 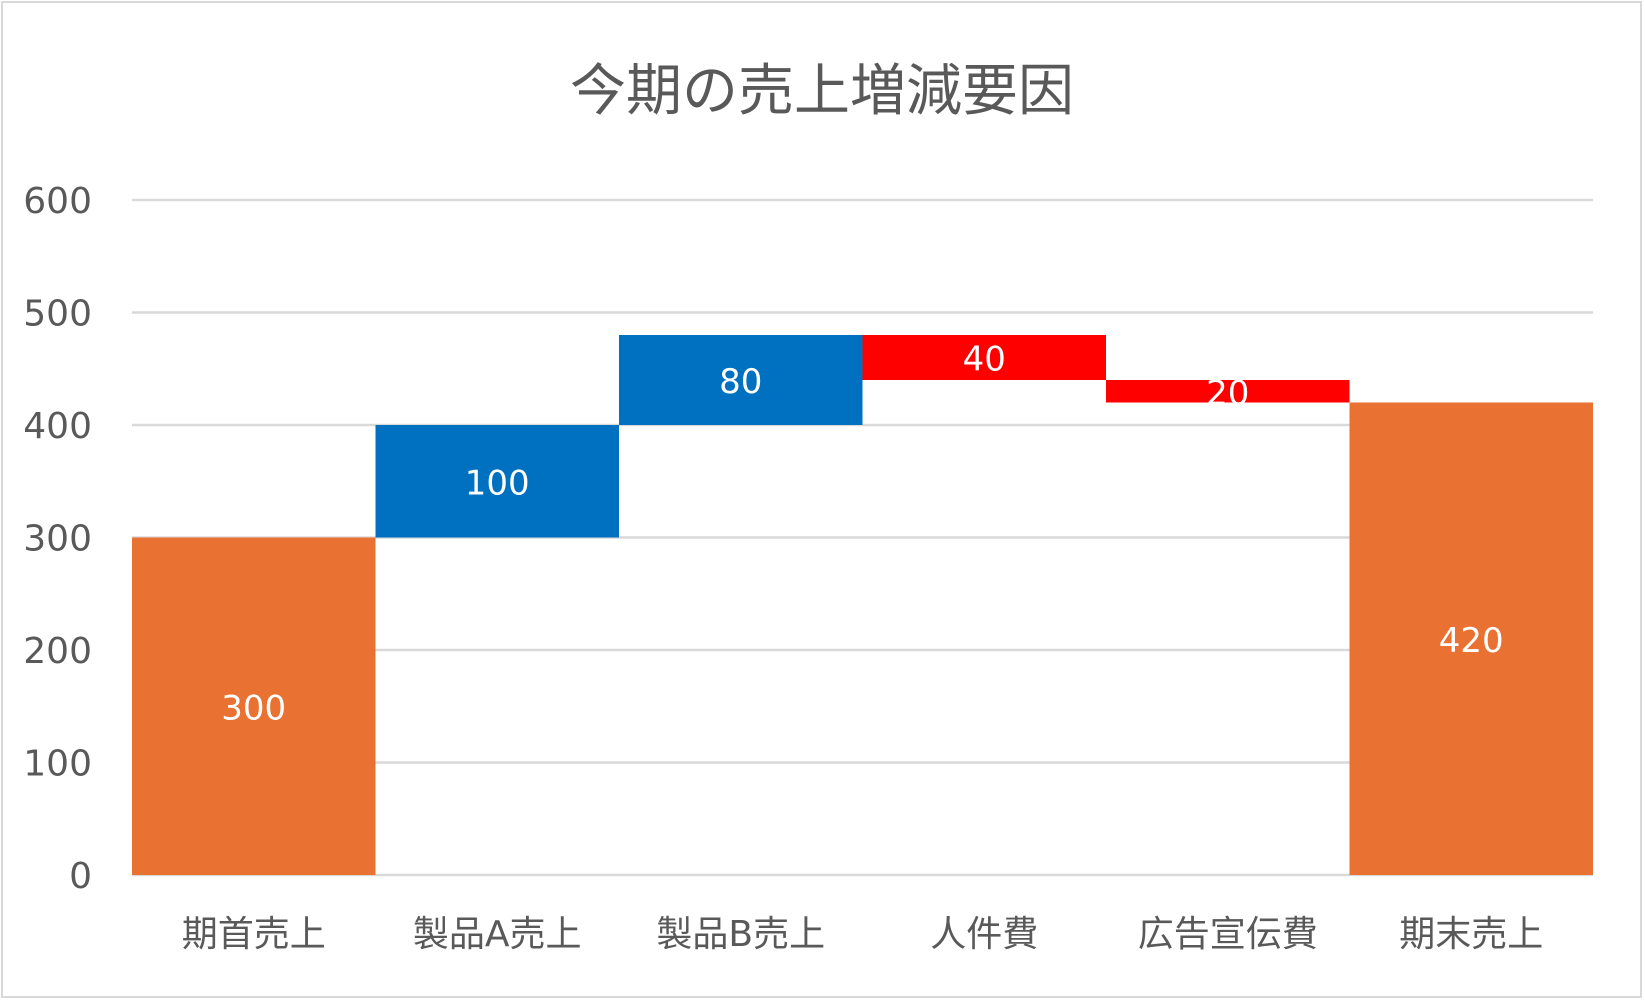 What do you see at coordinates (57, 764) in the screenshot?
I see `y-tick-label: 100` at bounding box center [57, 764].